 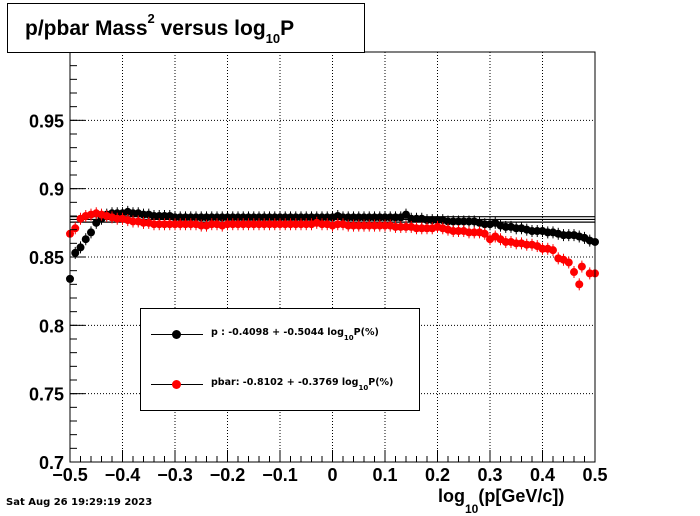 What do you see at coordinates (363, 387) in the screenshot?
I see `legend-pbar-sub: 10` at bounding box center [363, 387].